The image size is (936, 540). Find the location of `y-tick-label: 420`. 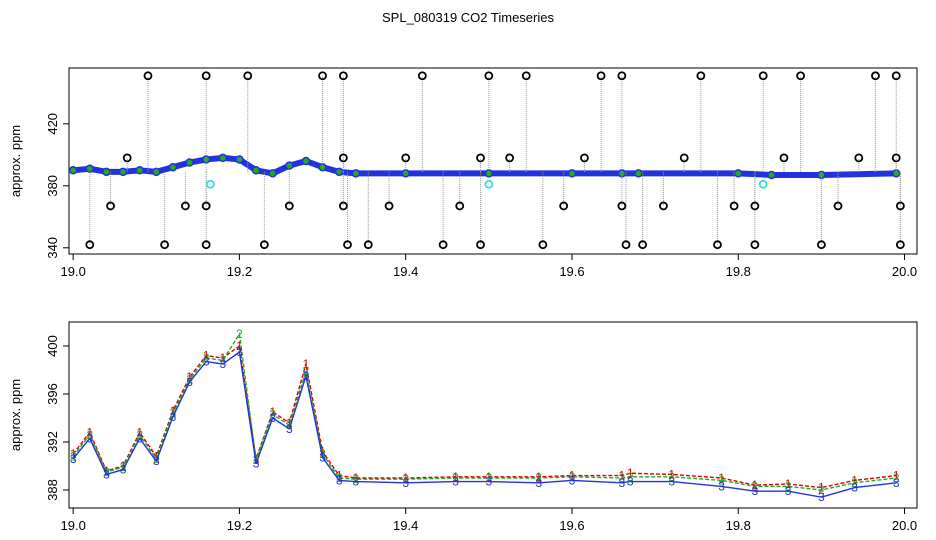

y-tick-label: 420 is located at coordinates (52, 124).